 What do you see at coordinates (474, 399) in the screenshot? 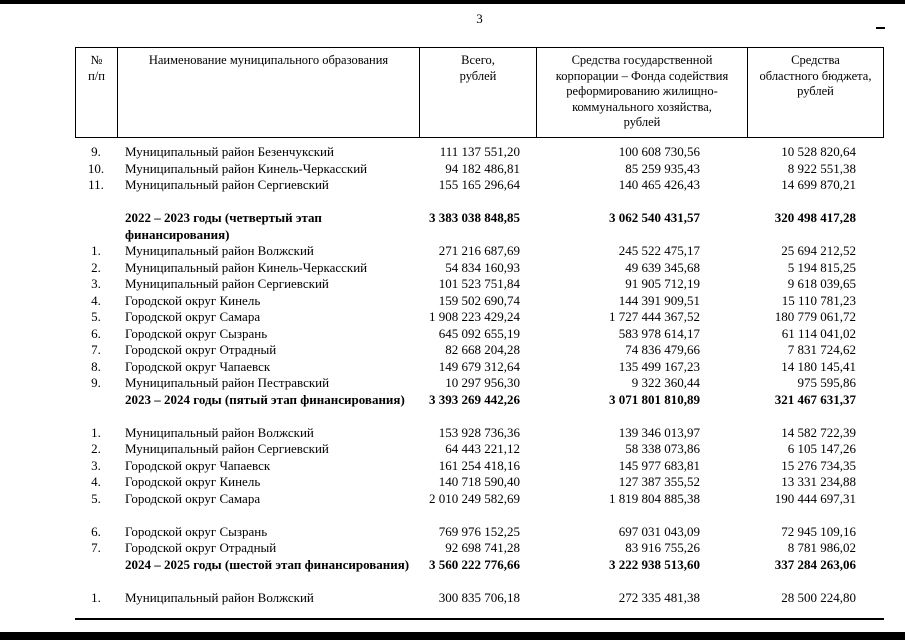
I see `total-amount: 3 393 269 442,26` at bounding box center [474, 399].